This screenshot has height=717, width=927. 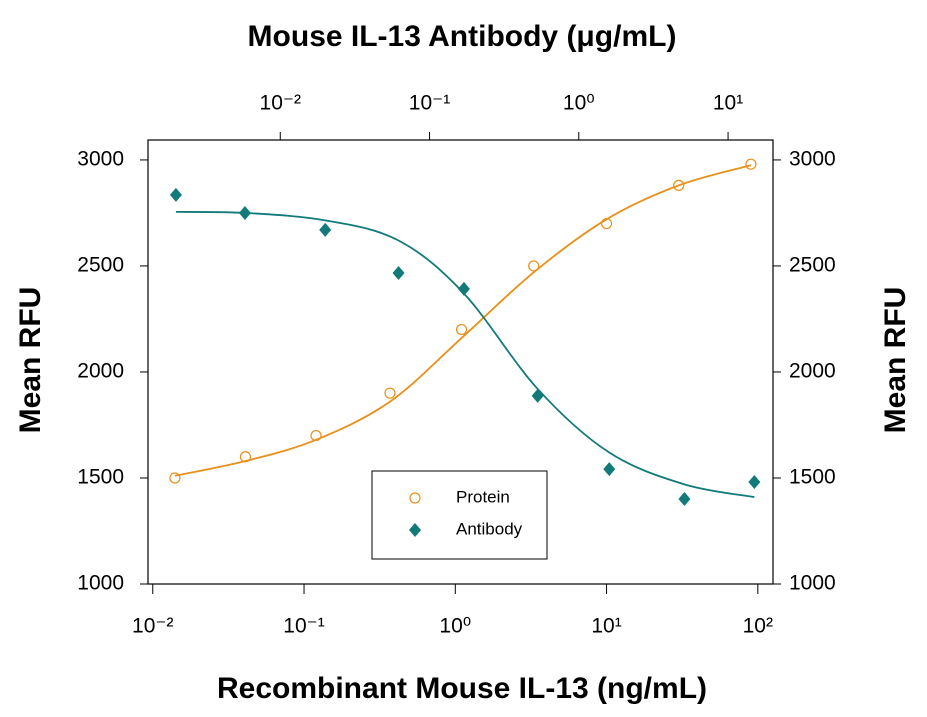 I want to click on x2-tick-label: 10⁻², so click(x=280, y=103).